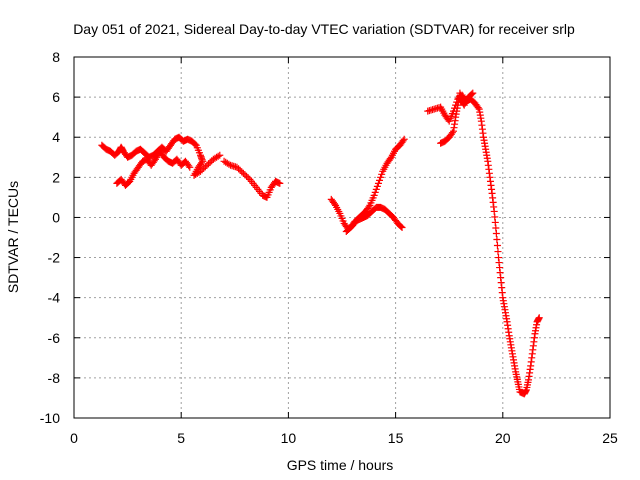 The width and height of the screenshot is (640, 480). I want to click on y-axis-title: SDTVAR / TECUs, so click(13, 237).